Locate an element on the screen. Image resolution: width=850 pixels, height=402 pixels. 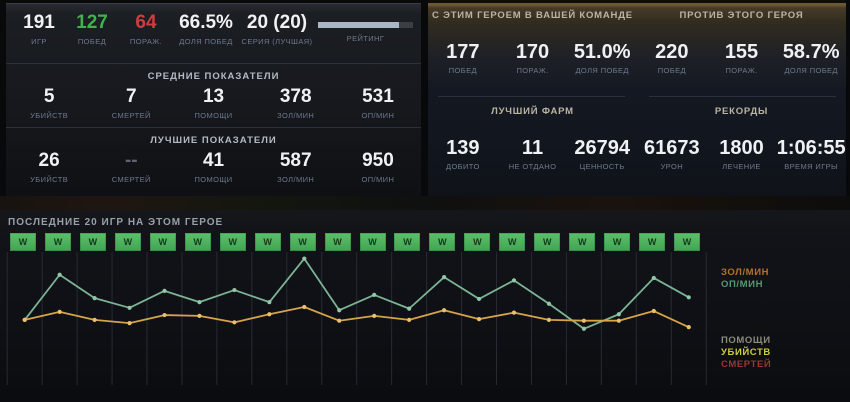
stat-avg-gpm: 378 ЗОЛ/МИН is located at coordinates (296, 103).